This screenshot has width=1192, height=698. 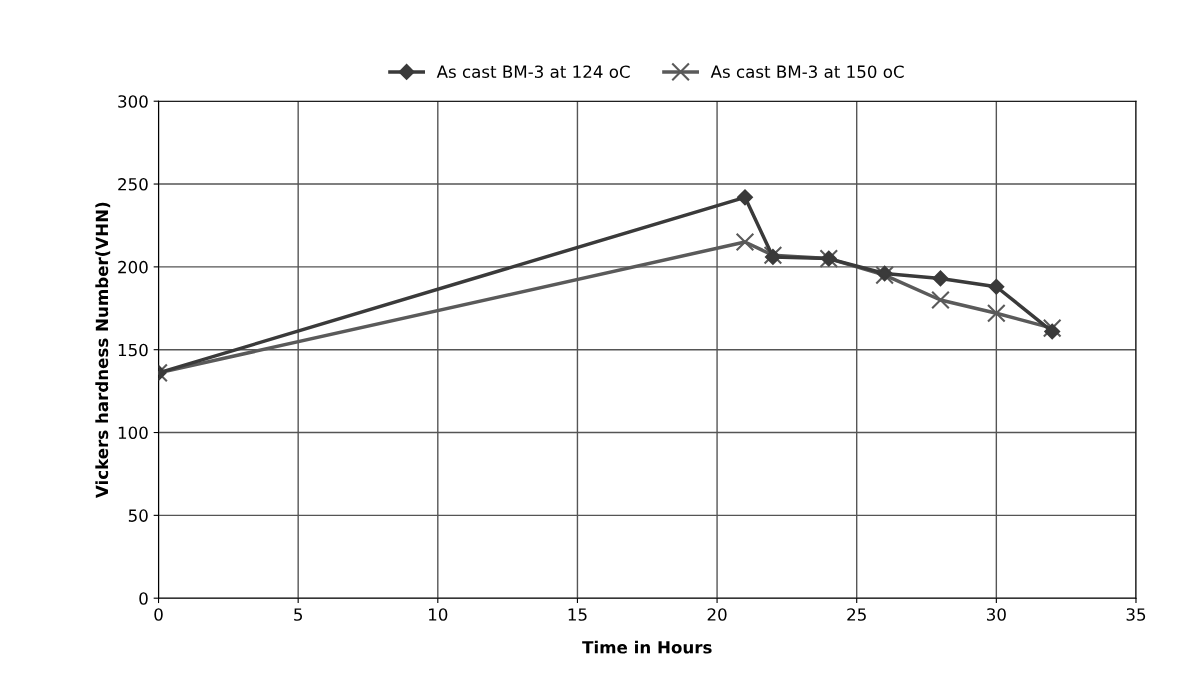 I want to click on x-tick-label: 15, so click(x=577, y=614).